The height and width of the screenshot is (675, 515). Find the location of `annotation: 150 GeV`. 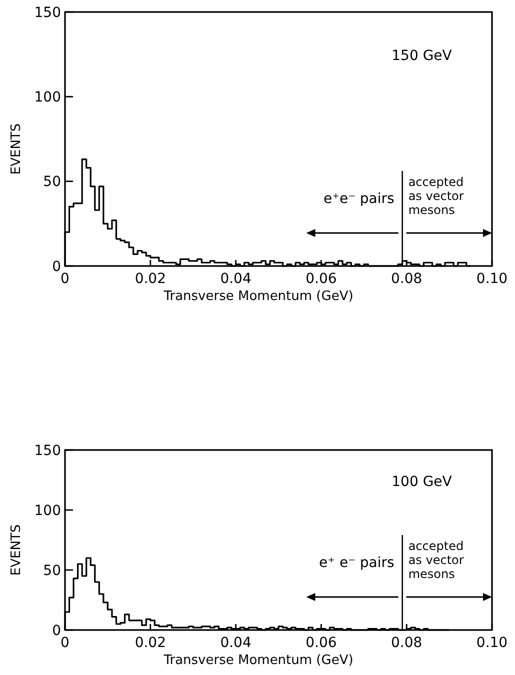

annotation: 150 GeV is located at coordinates (422, 56).